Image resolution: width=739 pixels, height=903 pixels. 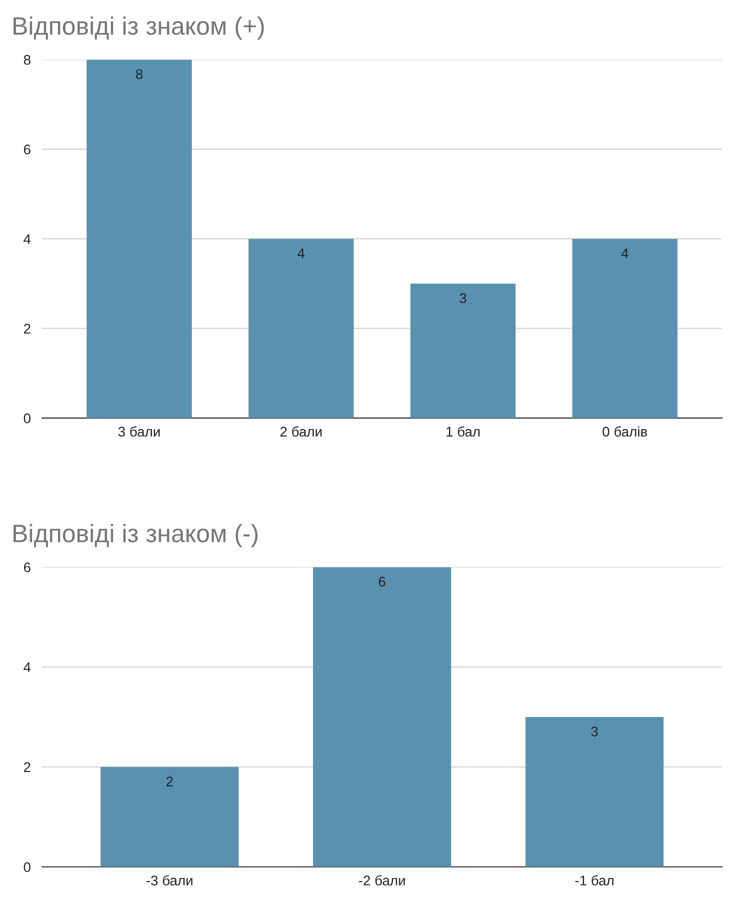 What do you see at coordinates (27, 59) in the screenshot?
I see `y-tick-label: 8` at bounding box center [27, 59].